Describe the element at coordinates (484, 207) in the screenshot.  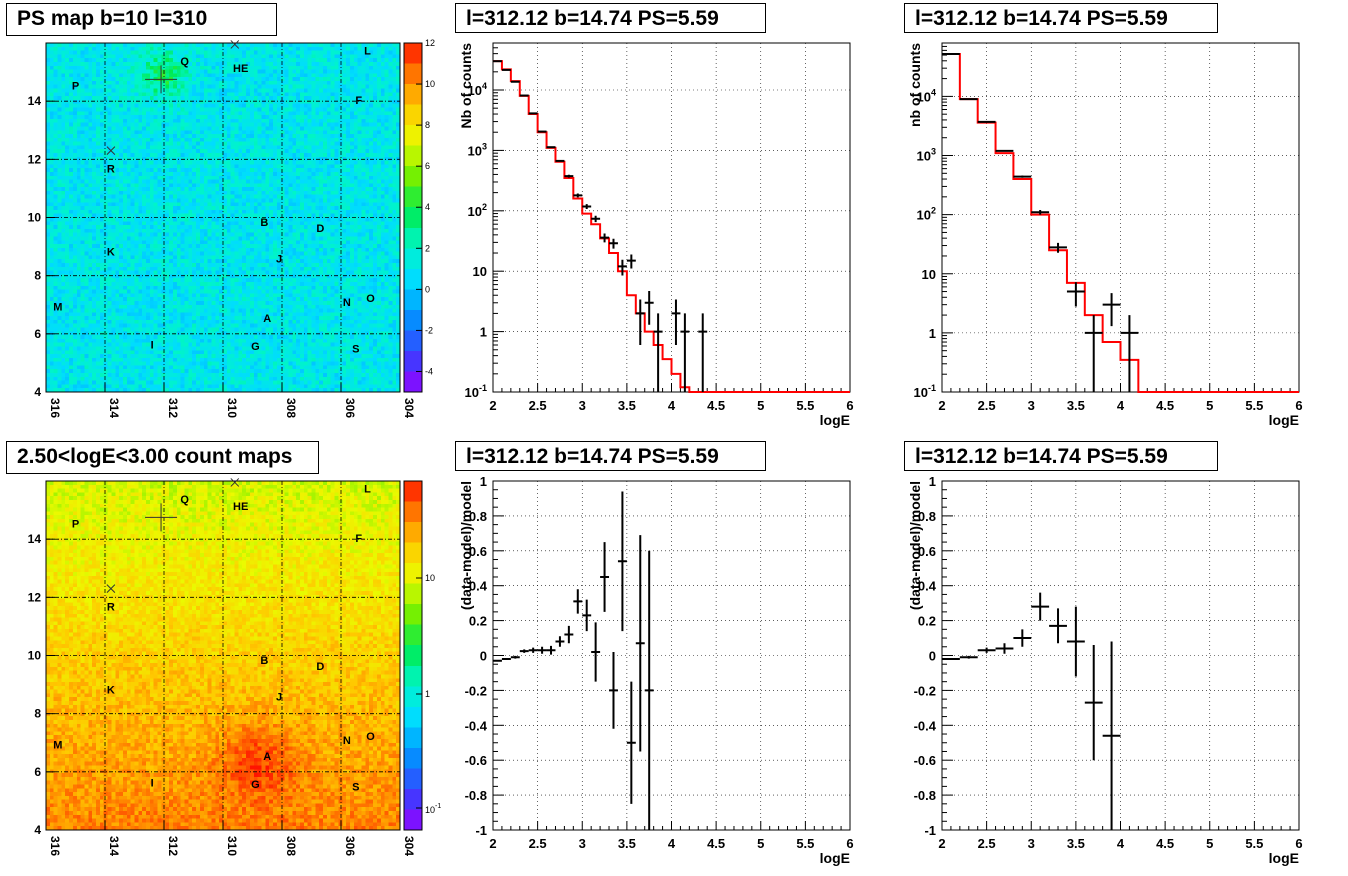
I see `y-tick-exp: 2` at that location.